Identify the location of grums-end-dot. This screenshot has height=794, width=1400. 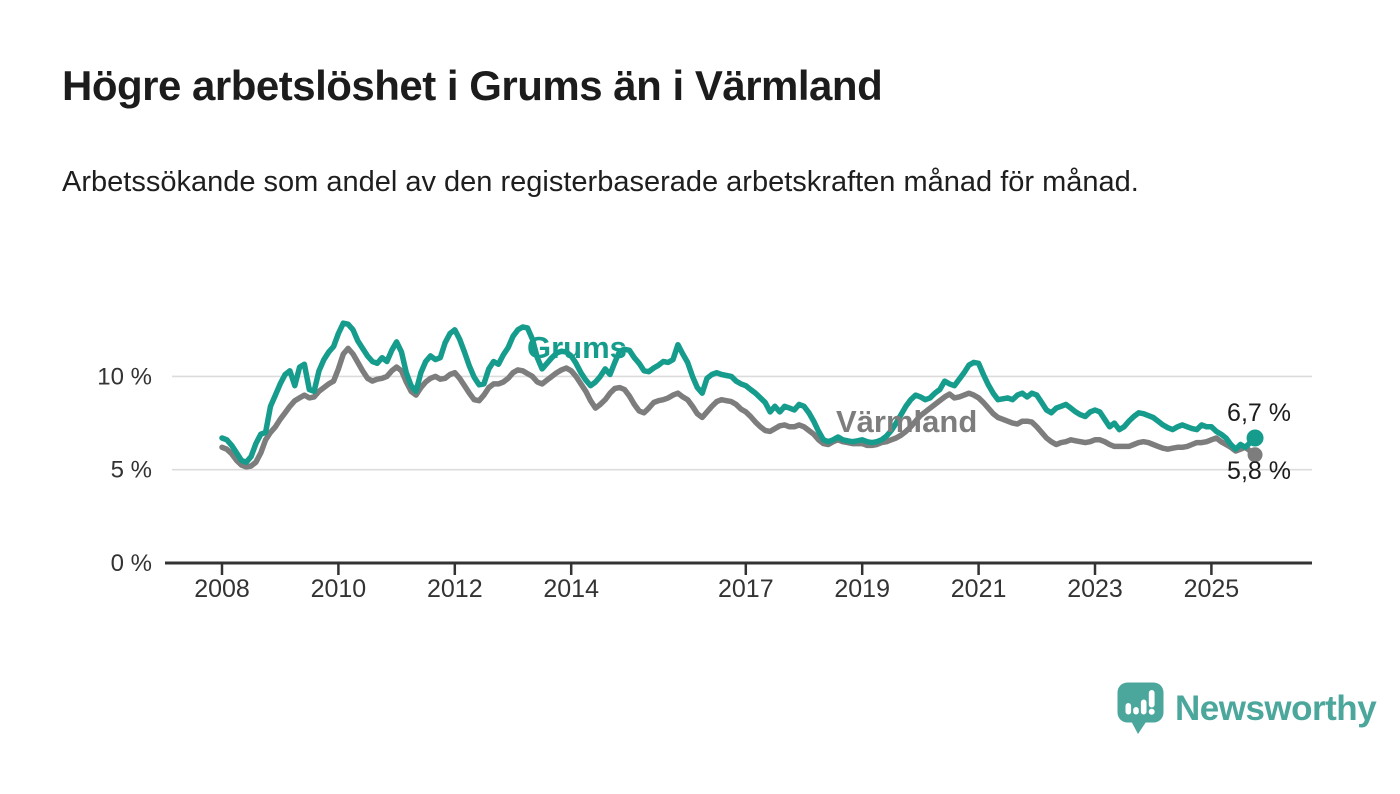
(1255, 438).